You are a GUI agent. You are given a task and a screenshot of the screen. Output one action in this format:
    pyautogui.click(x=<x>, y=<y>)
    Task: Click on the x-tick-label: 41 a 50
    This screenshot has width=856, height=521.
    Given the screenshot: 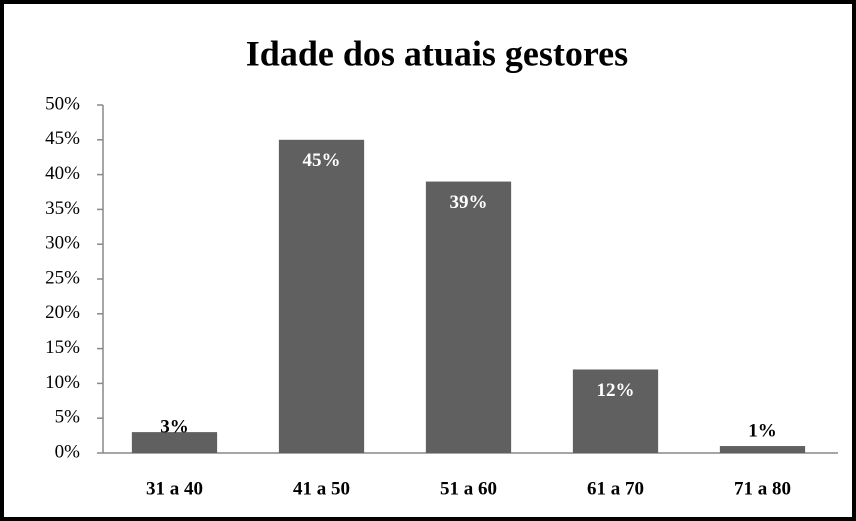 What is the action you would take?
    pyautogui.click(x=321, y=488)
    